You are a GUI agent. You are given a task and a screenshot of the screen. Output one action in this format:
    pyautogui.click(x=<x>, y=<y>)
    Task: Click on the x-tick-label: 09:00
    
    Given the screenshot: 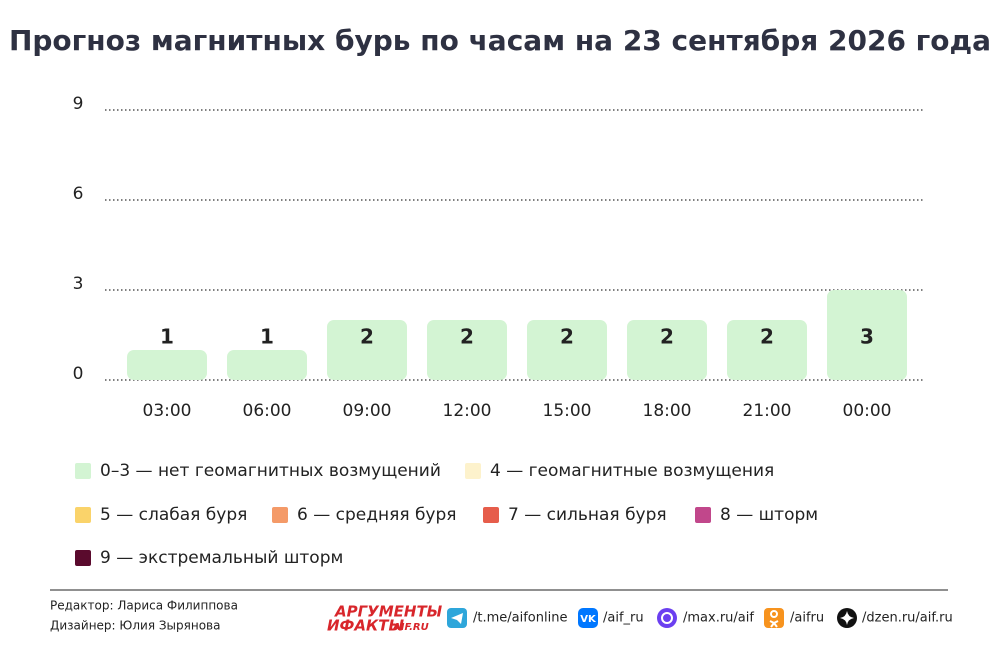 What is the action you would take?
    pyautogui.click(x=367, y=411)
    